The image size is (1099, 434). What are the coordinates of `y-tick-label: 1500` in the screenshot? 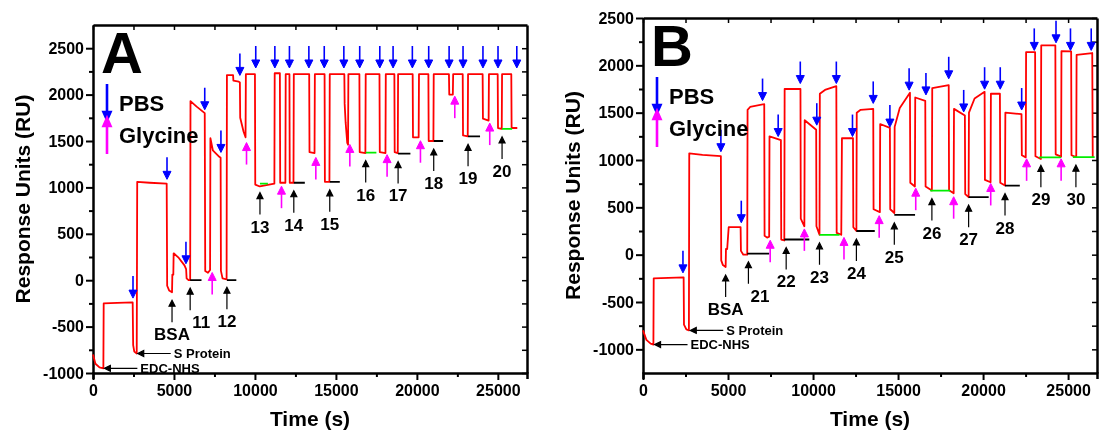 It's located at (616, 113).